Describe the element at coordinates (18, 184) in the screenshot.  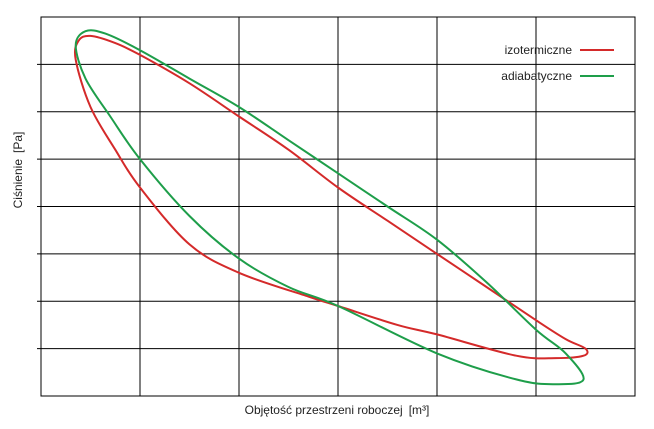
I see `y-axis-title: Ciśnienie` at that location.